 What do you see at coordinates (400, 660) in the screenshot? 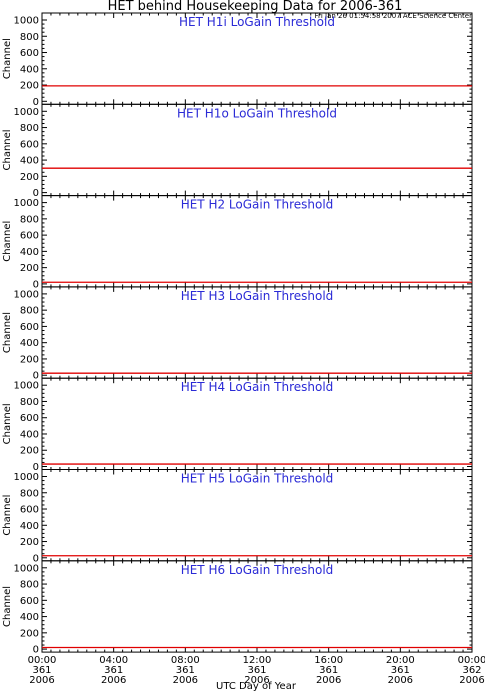
I see `x-tick-label: 20:00` at bounding box center [400, 660].